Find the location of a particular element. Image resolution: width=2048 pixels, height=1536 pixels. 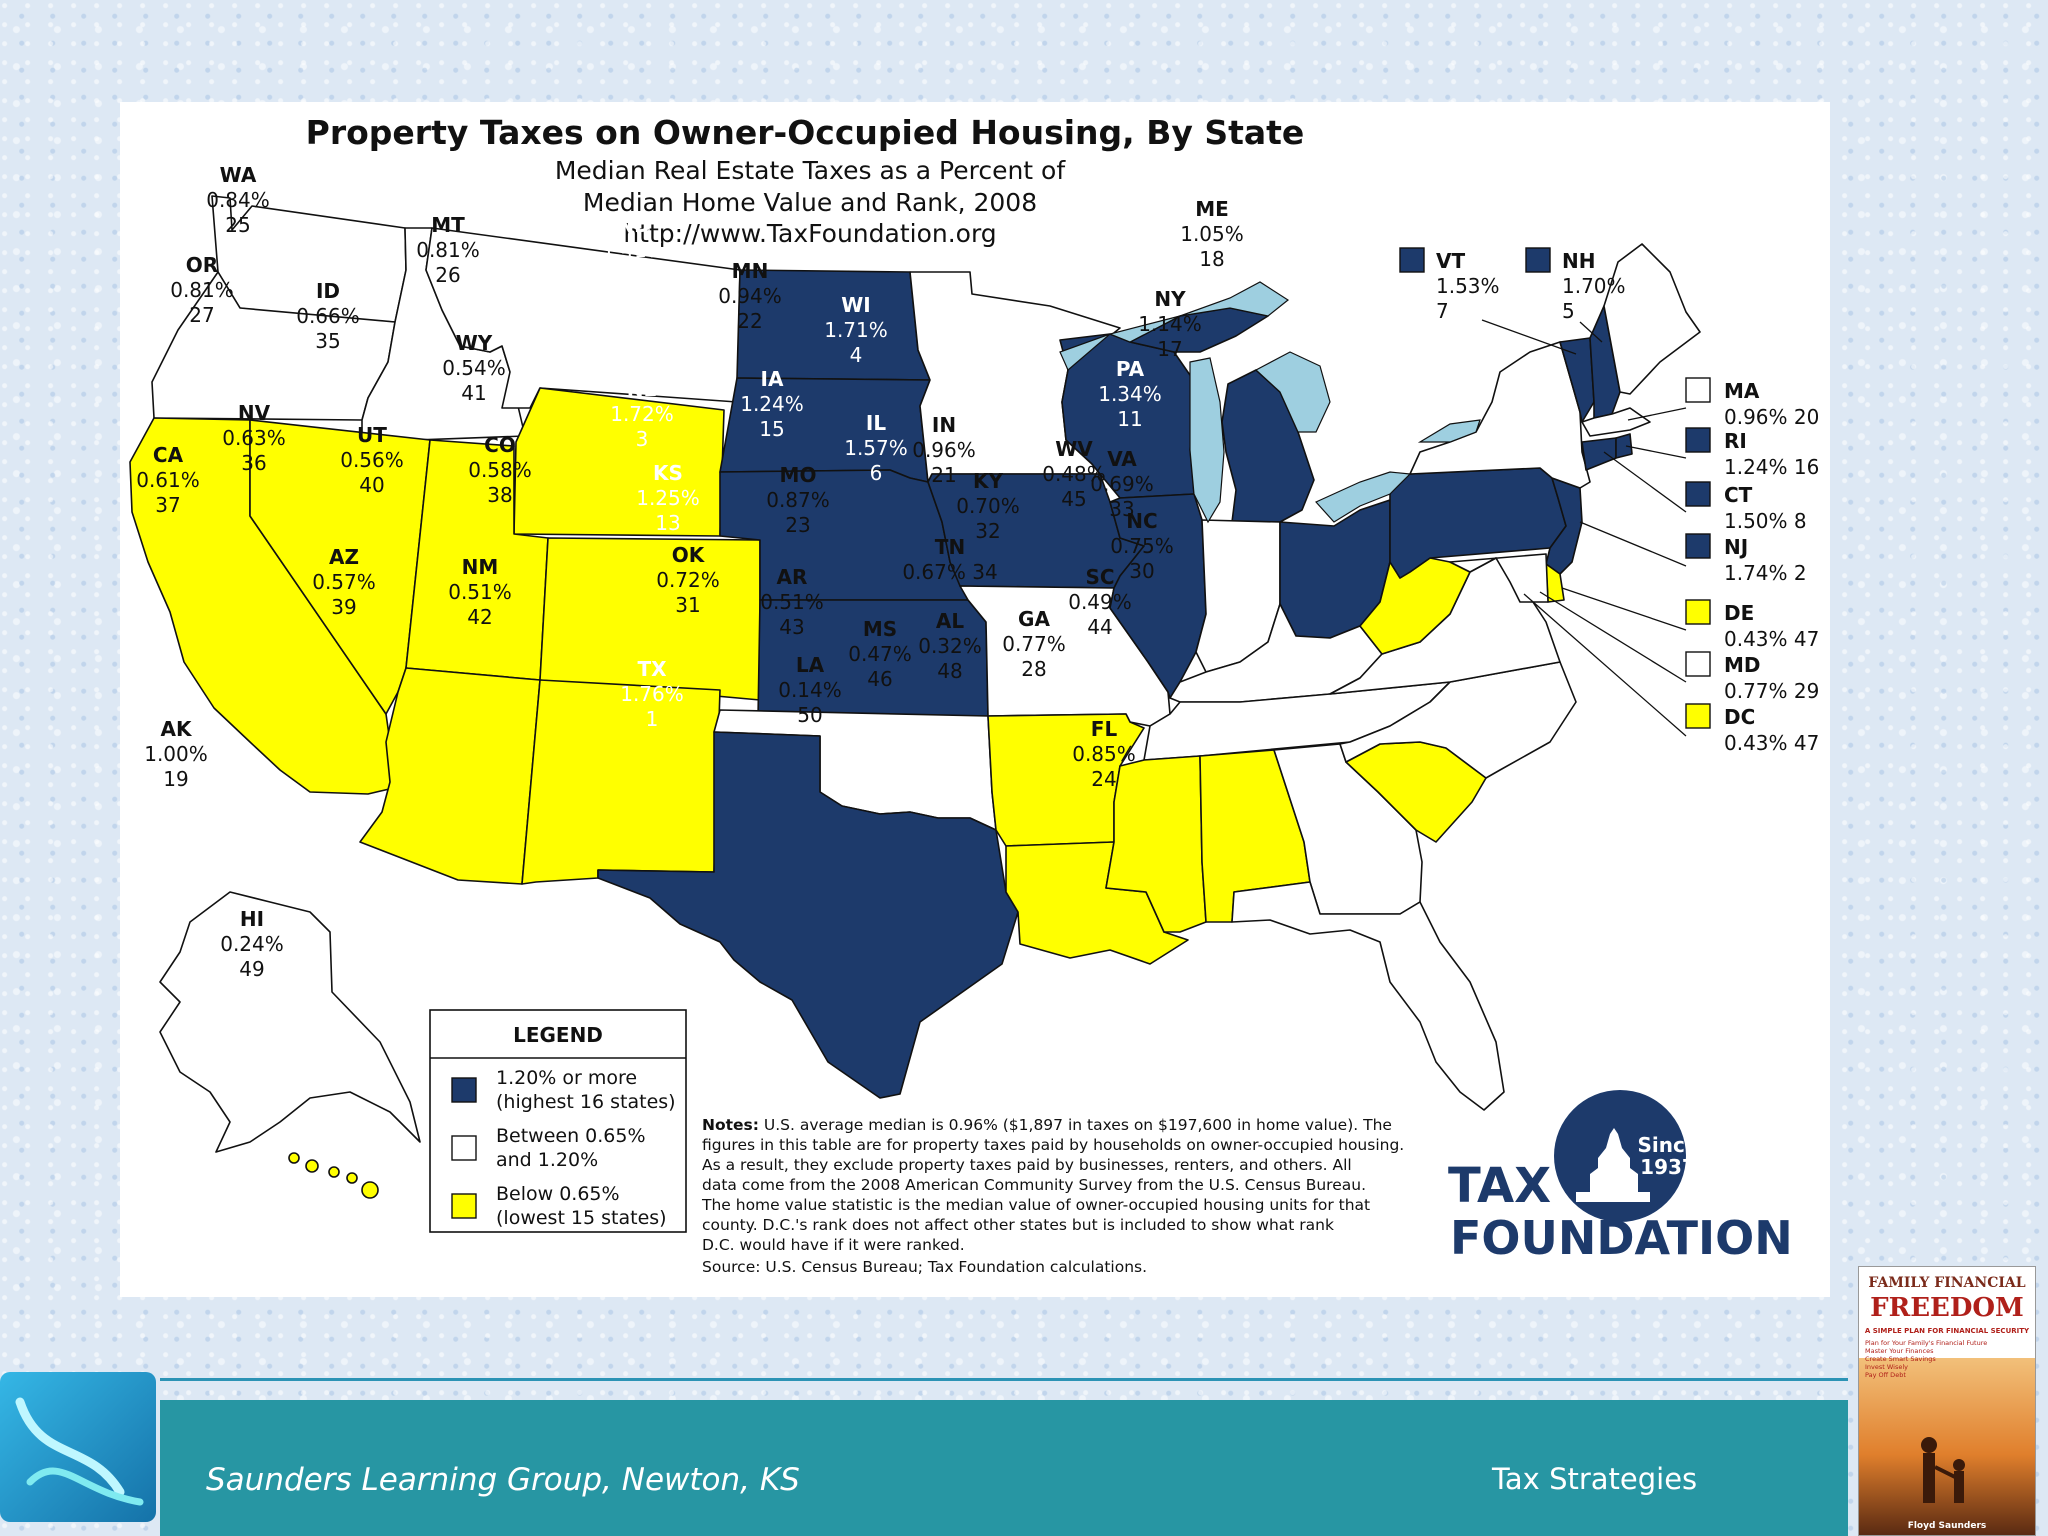

callout-nj-value: 1.74% 2 is located at coordinates (1765, 573).